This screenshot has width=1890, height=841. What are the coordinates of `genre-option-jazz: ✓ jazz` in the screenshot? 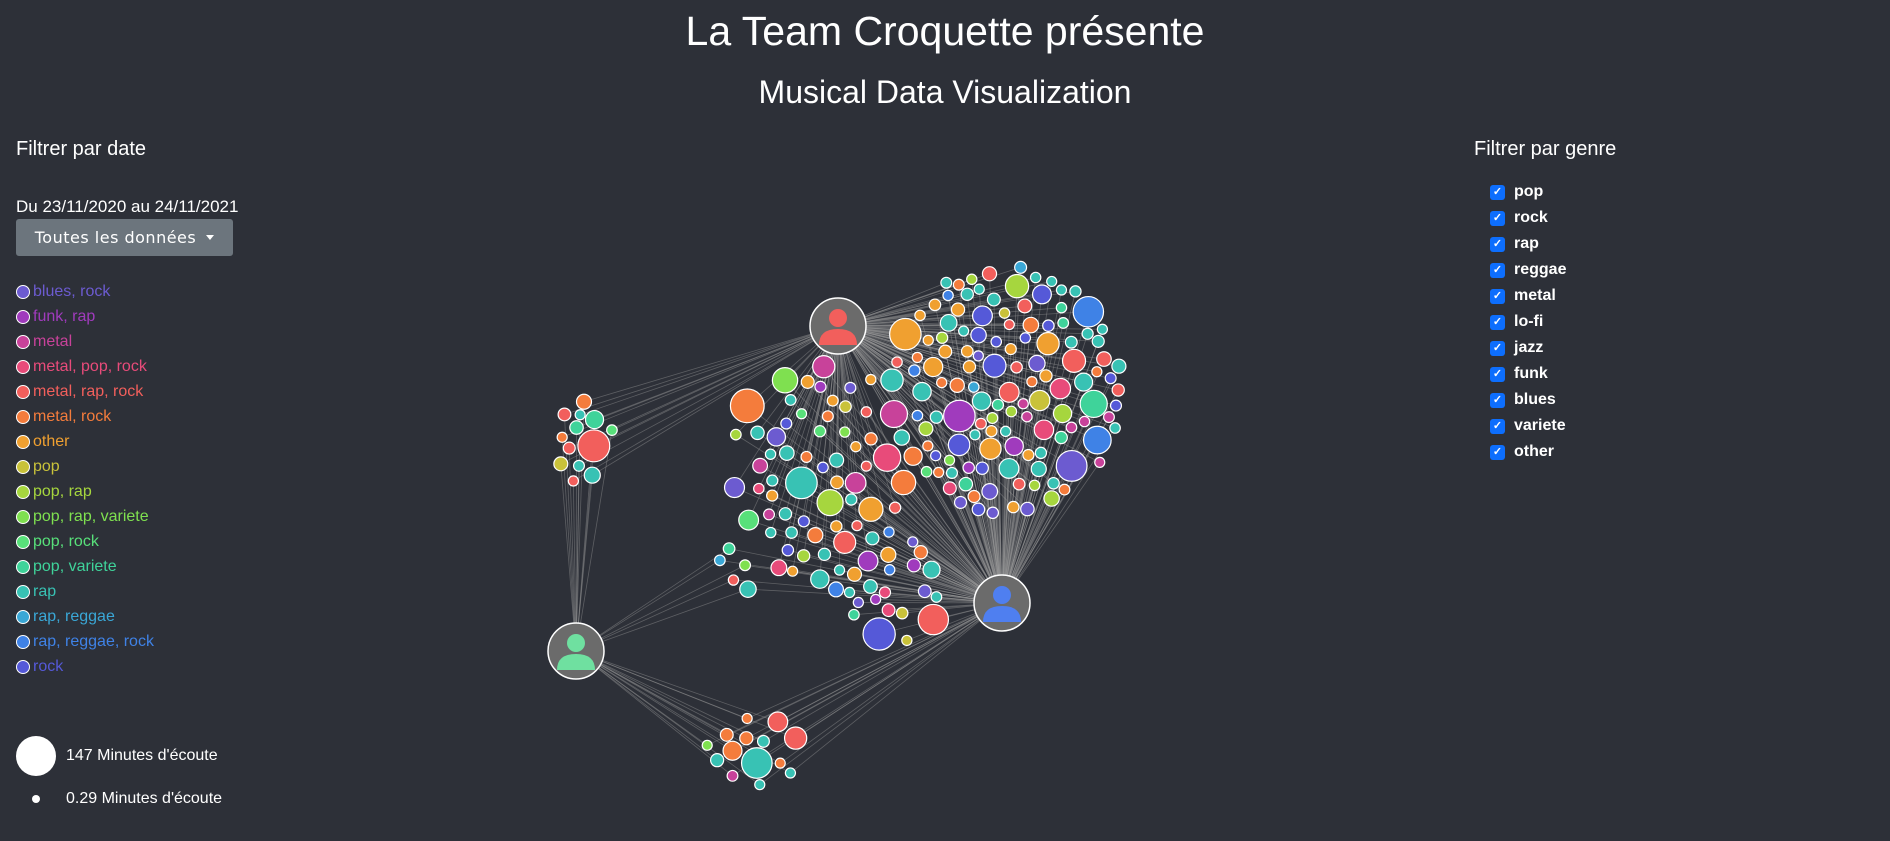 It's located at (1528, 348).